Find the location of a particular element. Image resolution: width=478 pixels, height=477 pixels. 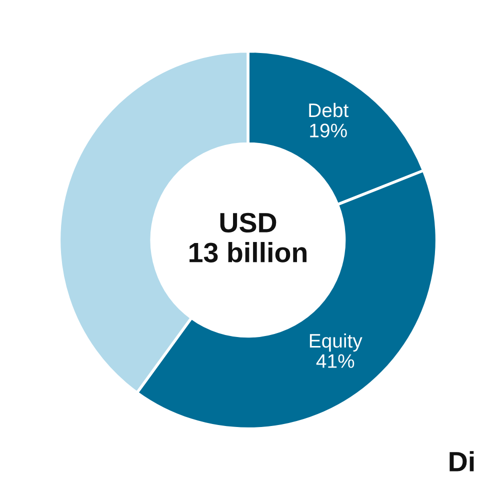

data-label: 41% is located at coordinates (335, 361).